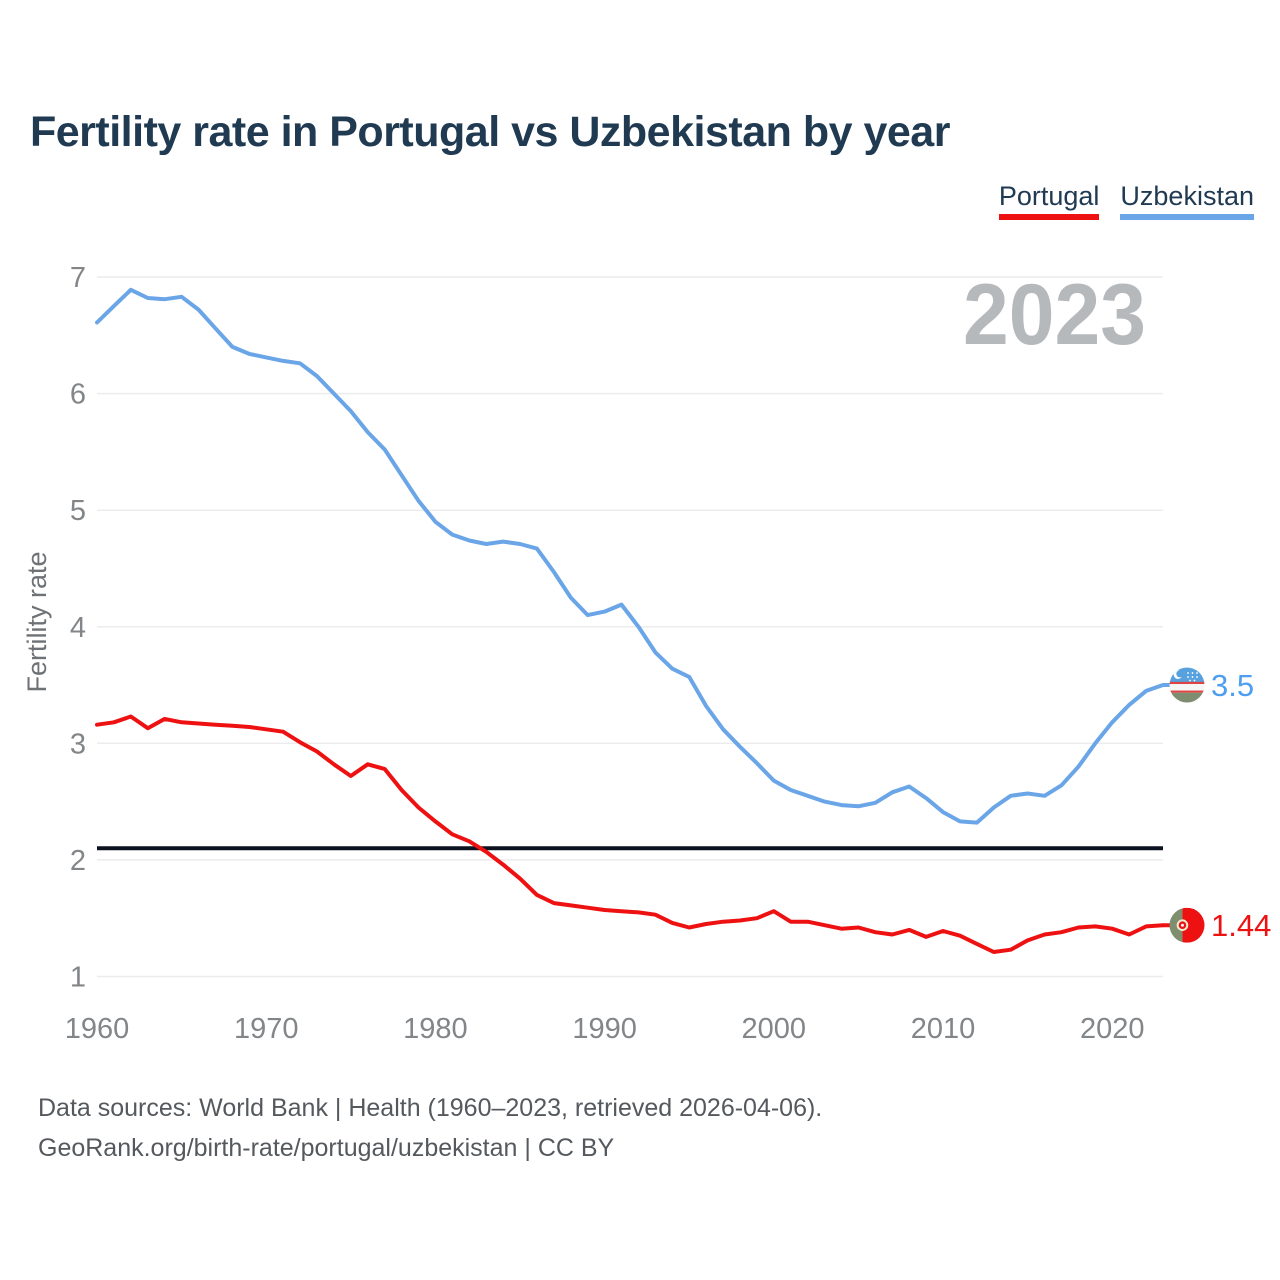  I want to click on portugal-end-value: 1.44, so click(1241, 925).